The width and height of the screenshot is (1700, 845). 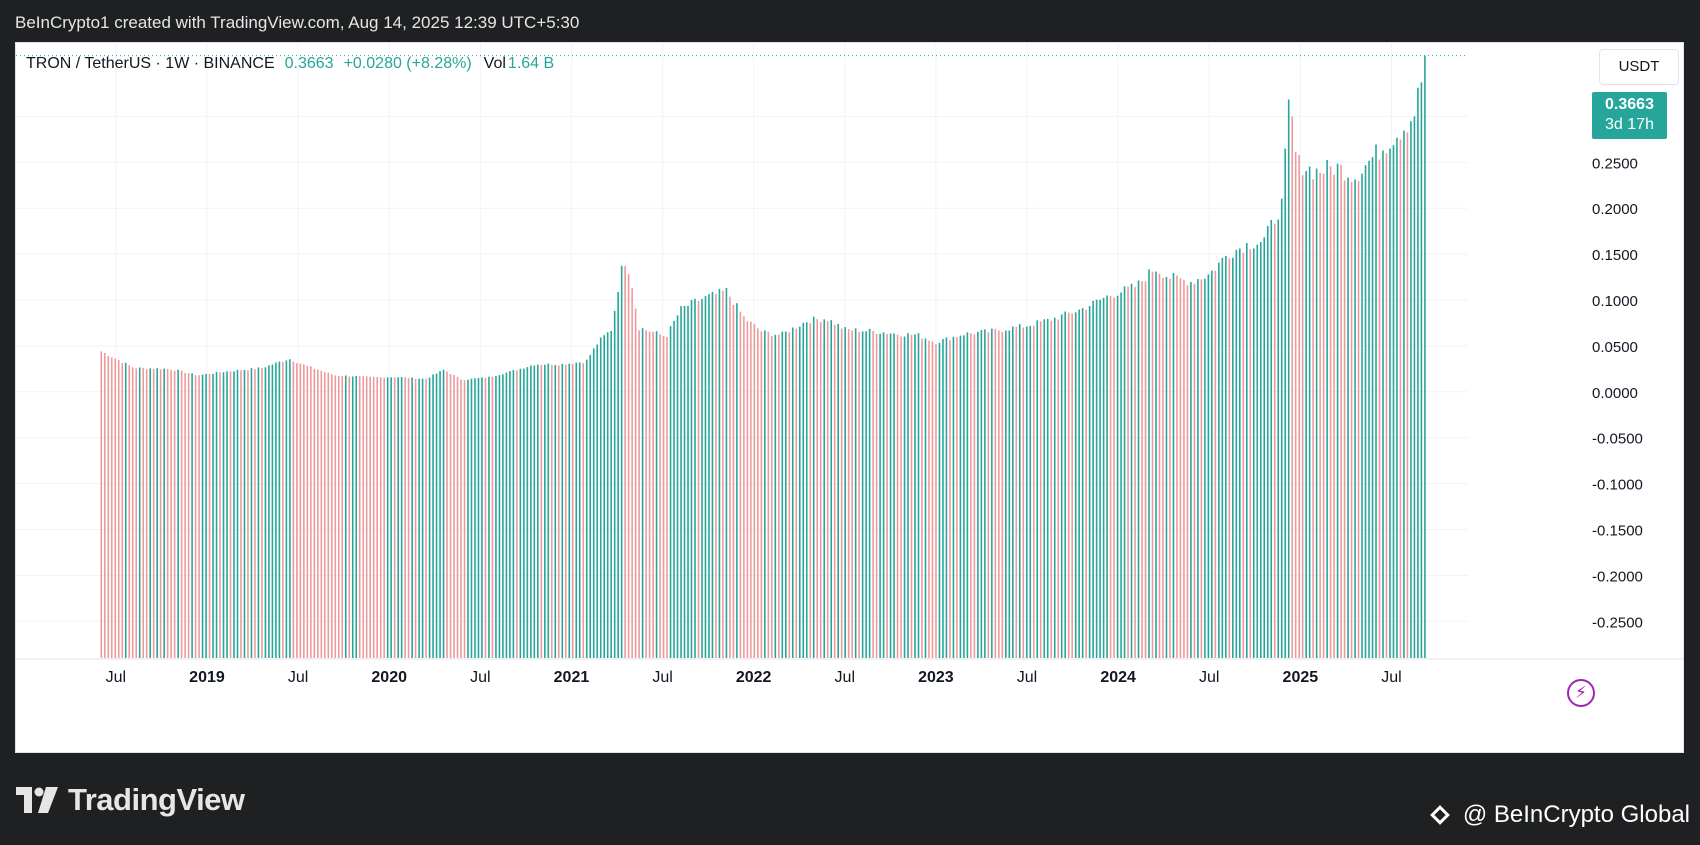 What do you see at coordinates (1617, 530) in the screenshot?
I see `y-tick-label: -0.1500` at bounding box center [1617, 530].